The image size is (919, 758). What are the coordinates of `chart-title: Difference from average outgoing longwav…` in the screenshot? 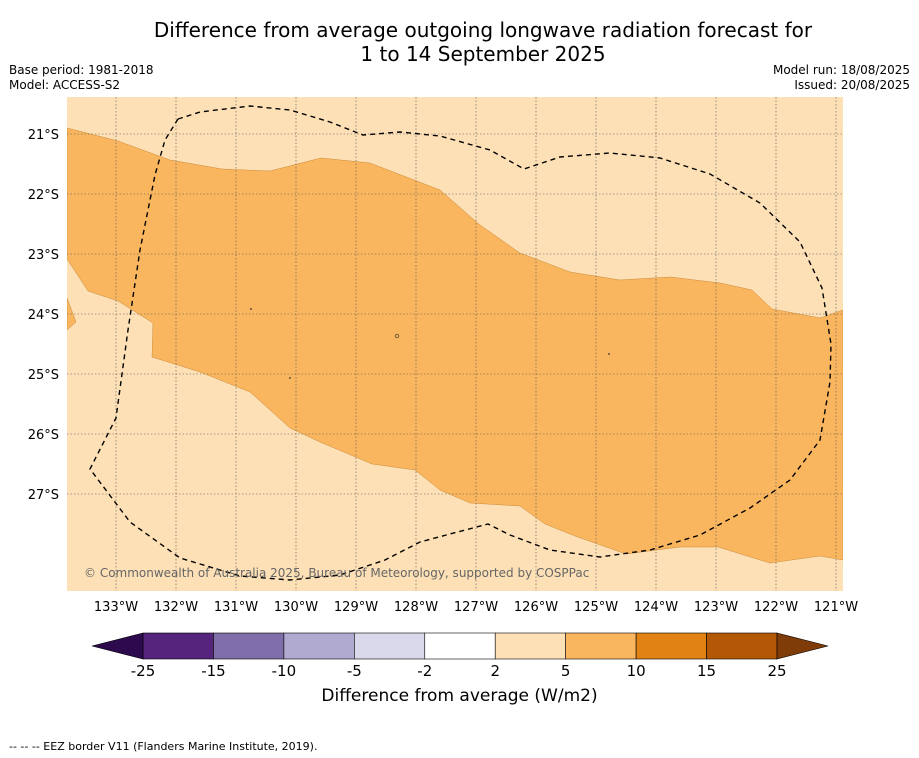 It's located at (459, 42).